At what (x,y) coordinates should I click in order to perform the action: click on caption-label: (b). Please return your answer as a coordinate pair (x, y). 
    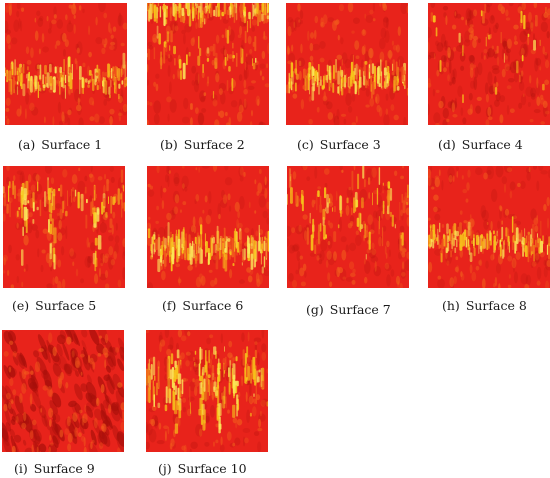
    Looking at the image, I should click on (169, 144).